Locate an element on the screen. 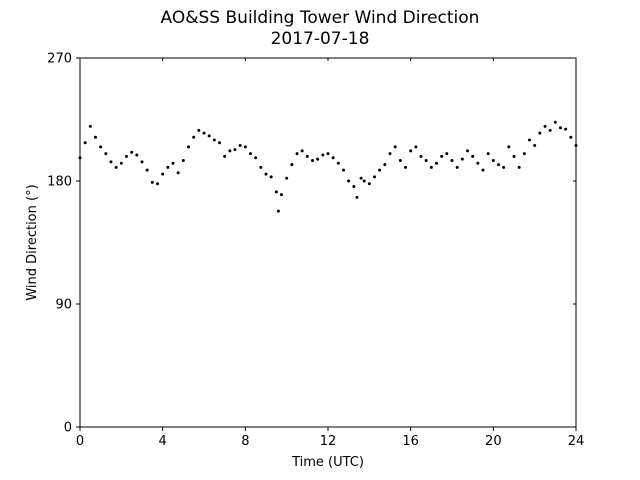  x-axis-label: Time (UTC) is located at coordinates (327, 462).